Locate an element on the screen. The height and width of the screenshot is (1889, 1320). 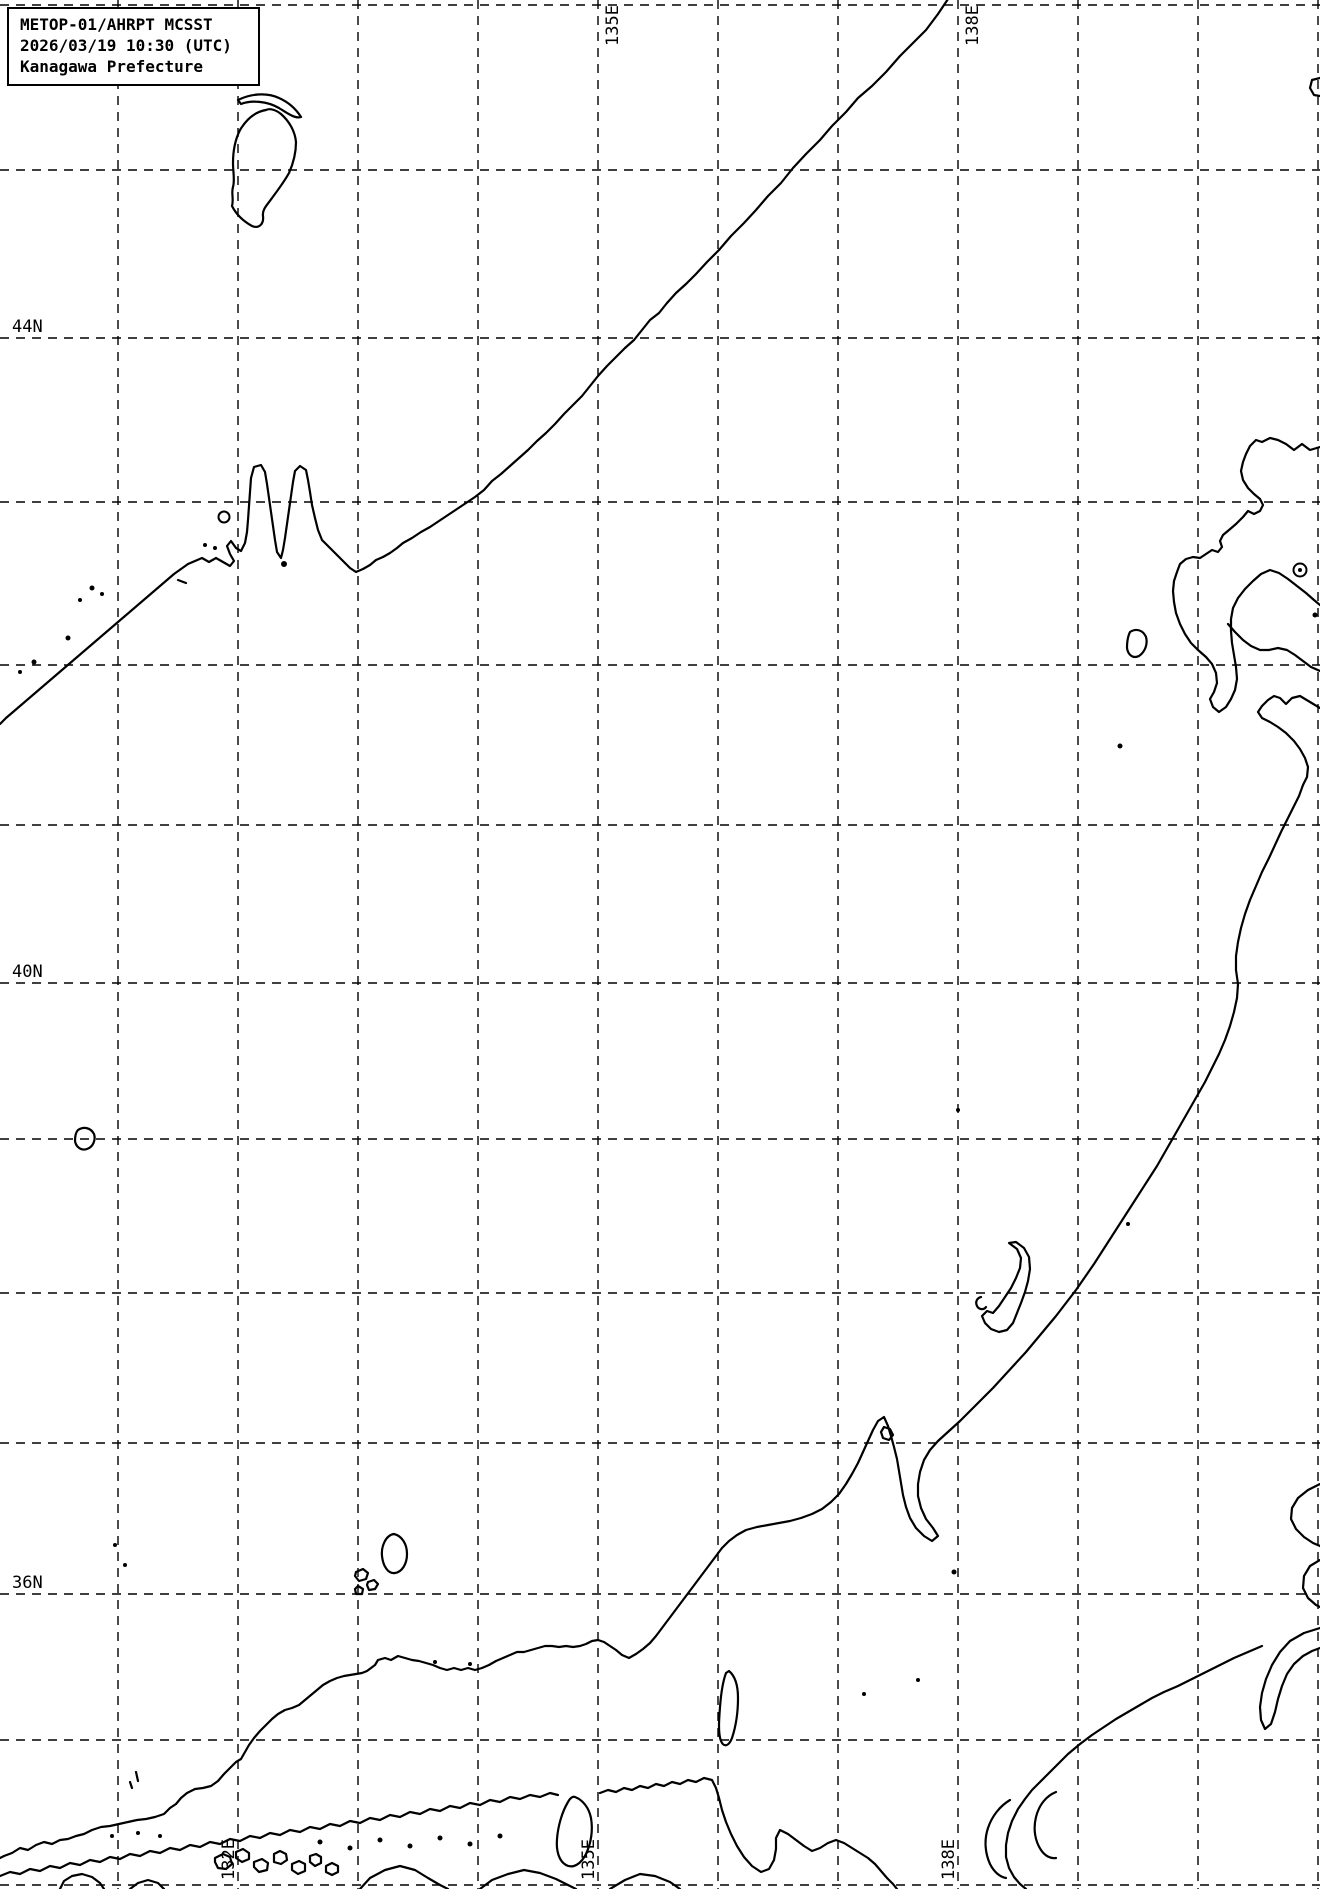
bottom-left-masses is located at coordinates (370, 1868).